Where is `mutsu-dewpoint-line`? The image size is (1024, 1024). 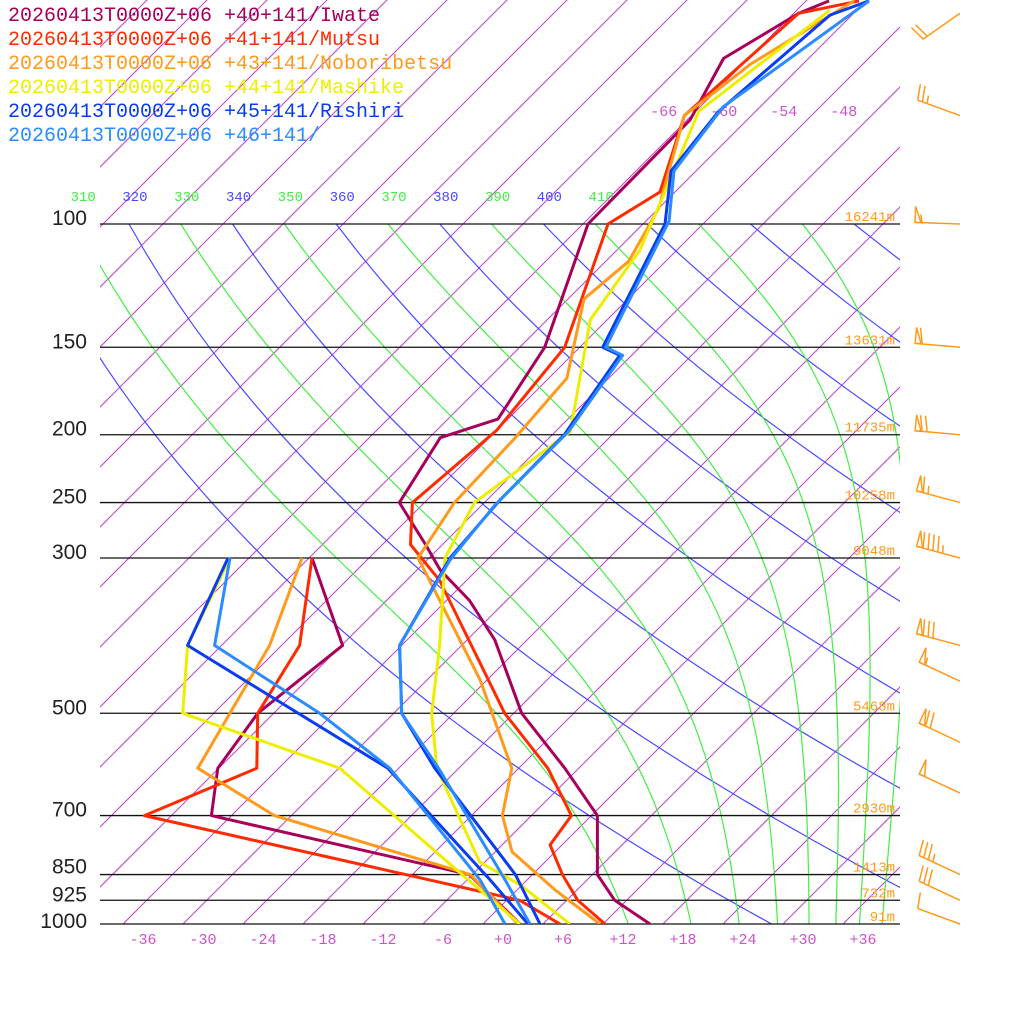
mutsu-dewpoint-line is located at coordinates (351, 740).